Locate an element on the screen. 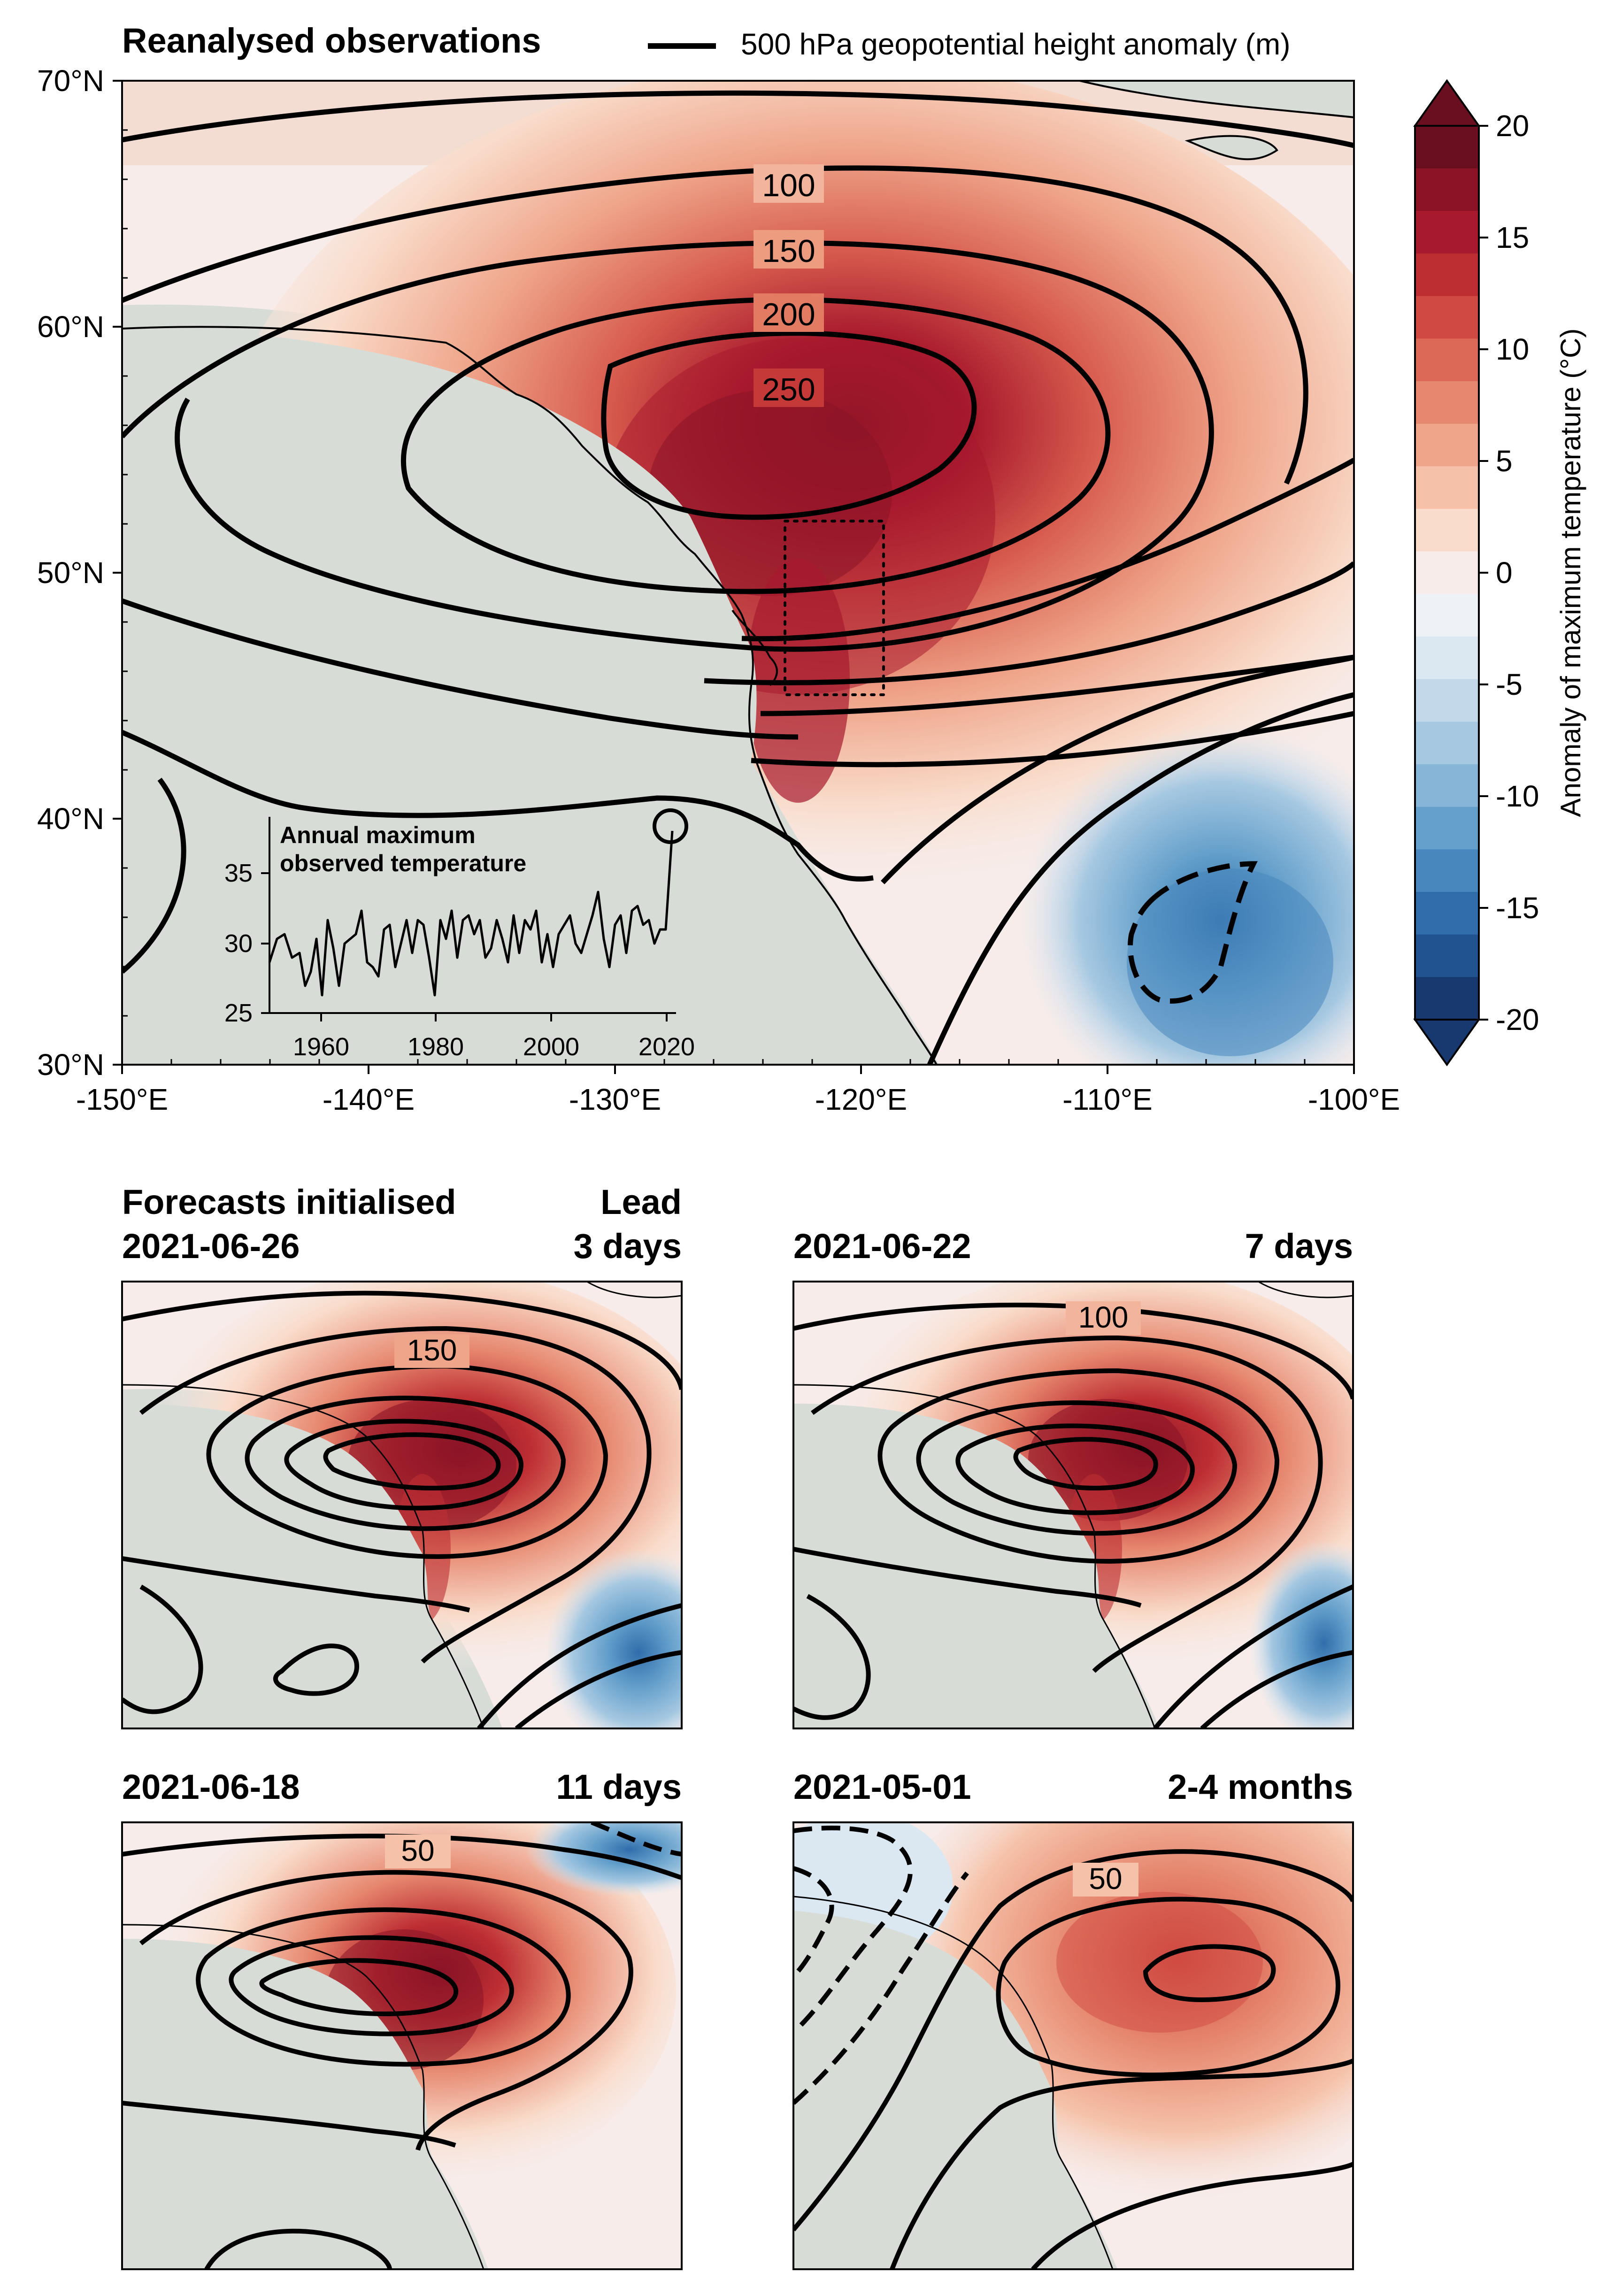  lon-label-150: -150°E is located at coordinates (122, 1099).